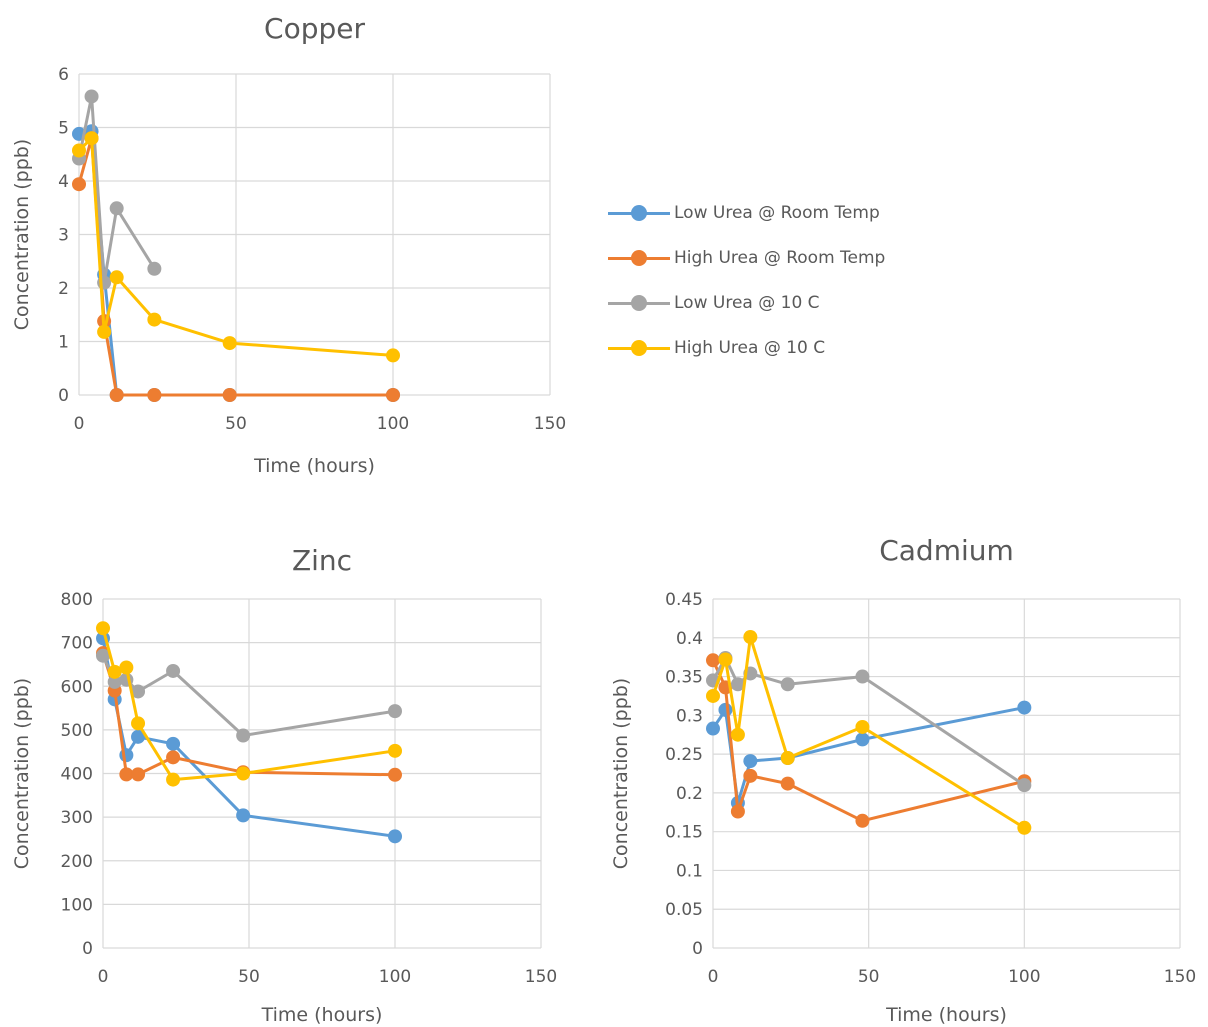  Describe the element at coordinates (778, 347) in the screenshot. I see `legend-item: High Urea @ 10 C` at that location.